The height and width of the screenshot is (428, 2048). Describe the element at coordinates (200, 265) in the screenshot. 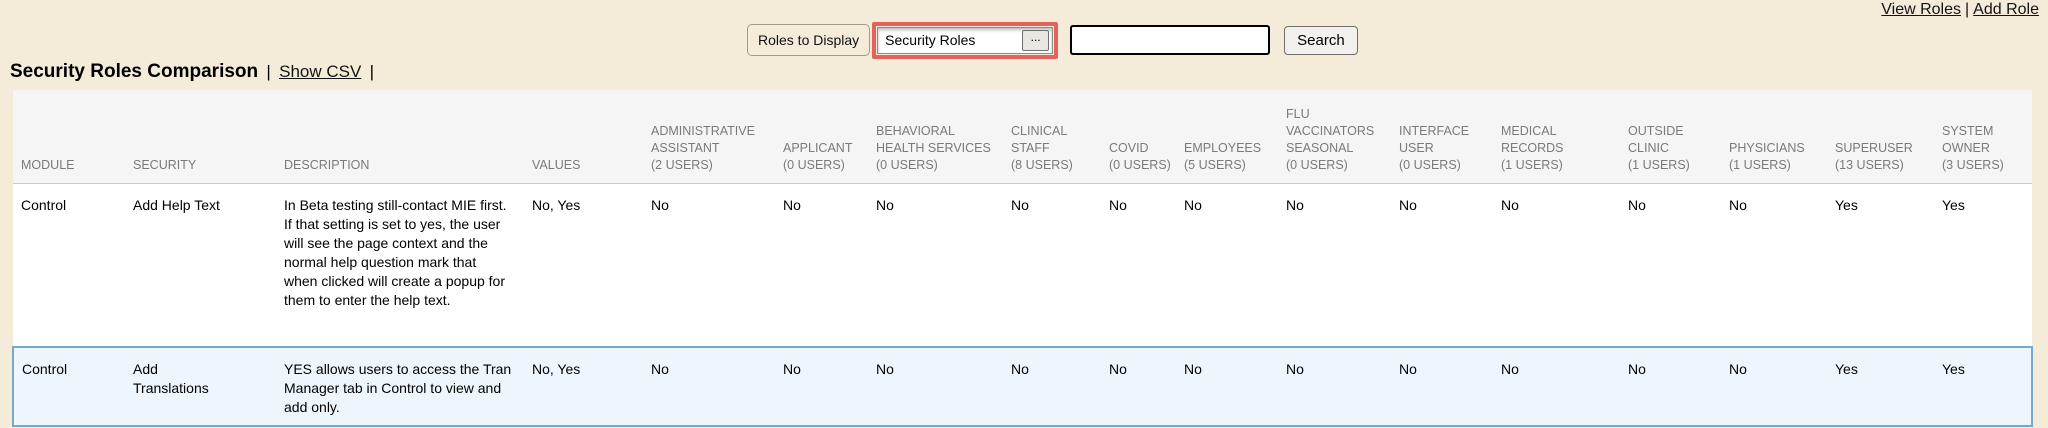

I see `cell-security: Add Help Text` at that location.